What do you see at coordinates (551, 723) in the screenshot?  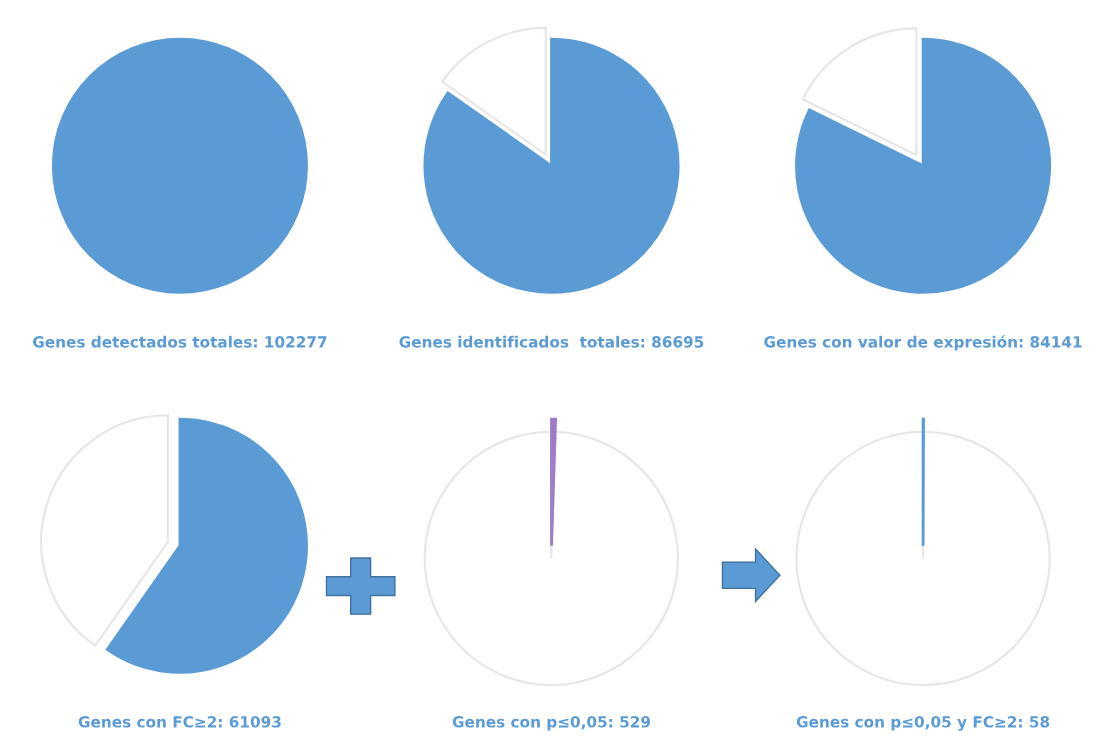 I see `text: Genes con p≤0,05: 529` at bounding box center [551, 723].